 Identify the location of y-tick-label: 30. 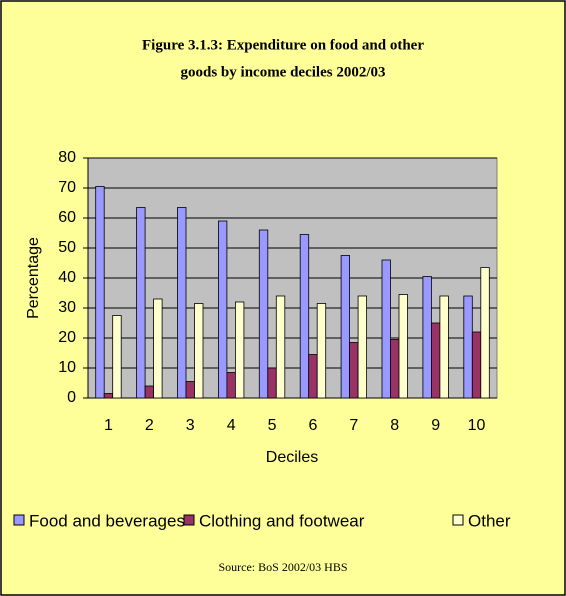
(67, 307).